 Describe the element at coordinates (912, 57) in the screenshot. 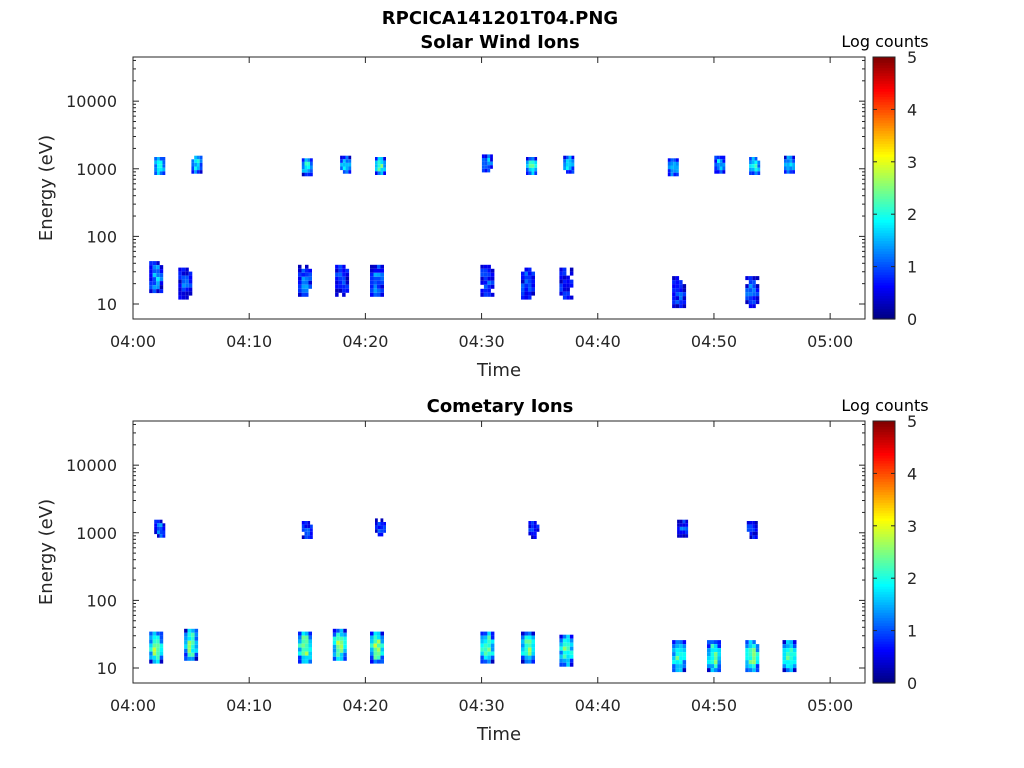

I see `colorbar-tick-label: 5` at that location.